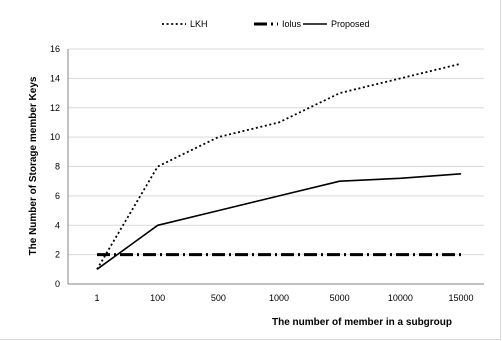 Image resolution: width=502 pixels, height=341 pixels. Describe the element at coordinates (340, 298) in the screenshot. I see `x-tick-label: 5000` at that location.